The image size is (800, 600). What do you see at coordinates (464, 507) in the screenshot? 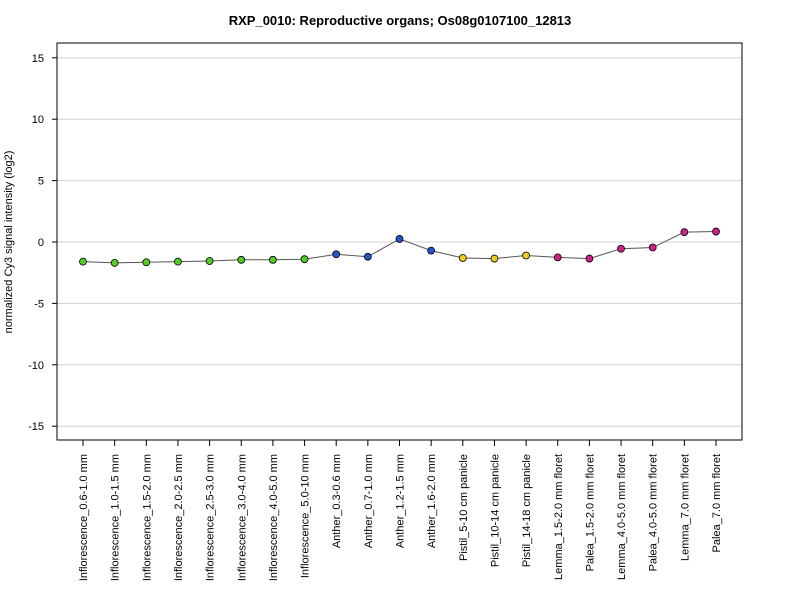
I see `x-tick-label: Pistil_5-10 cm panicle` at bounding box center [464, 507].